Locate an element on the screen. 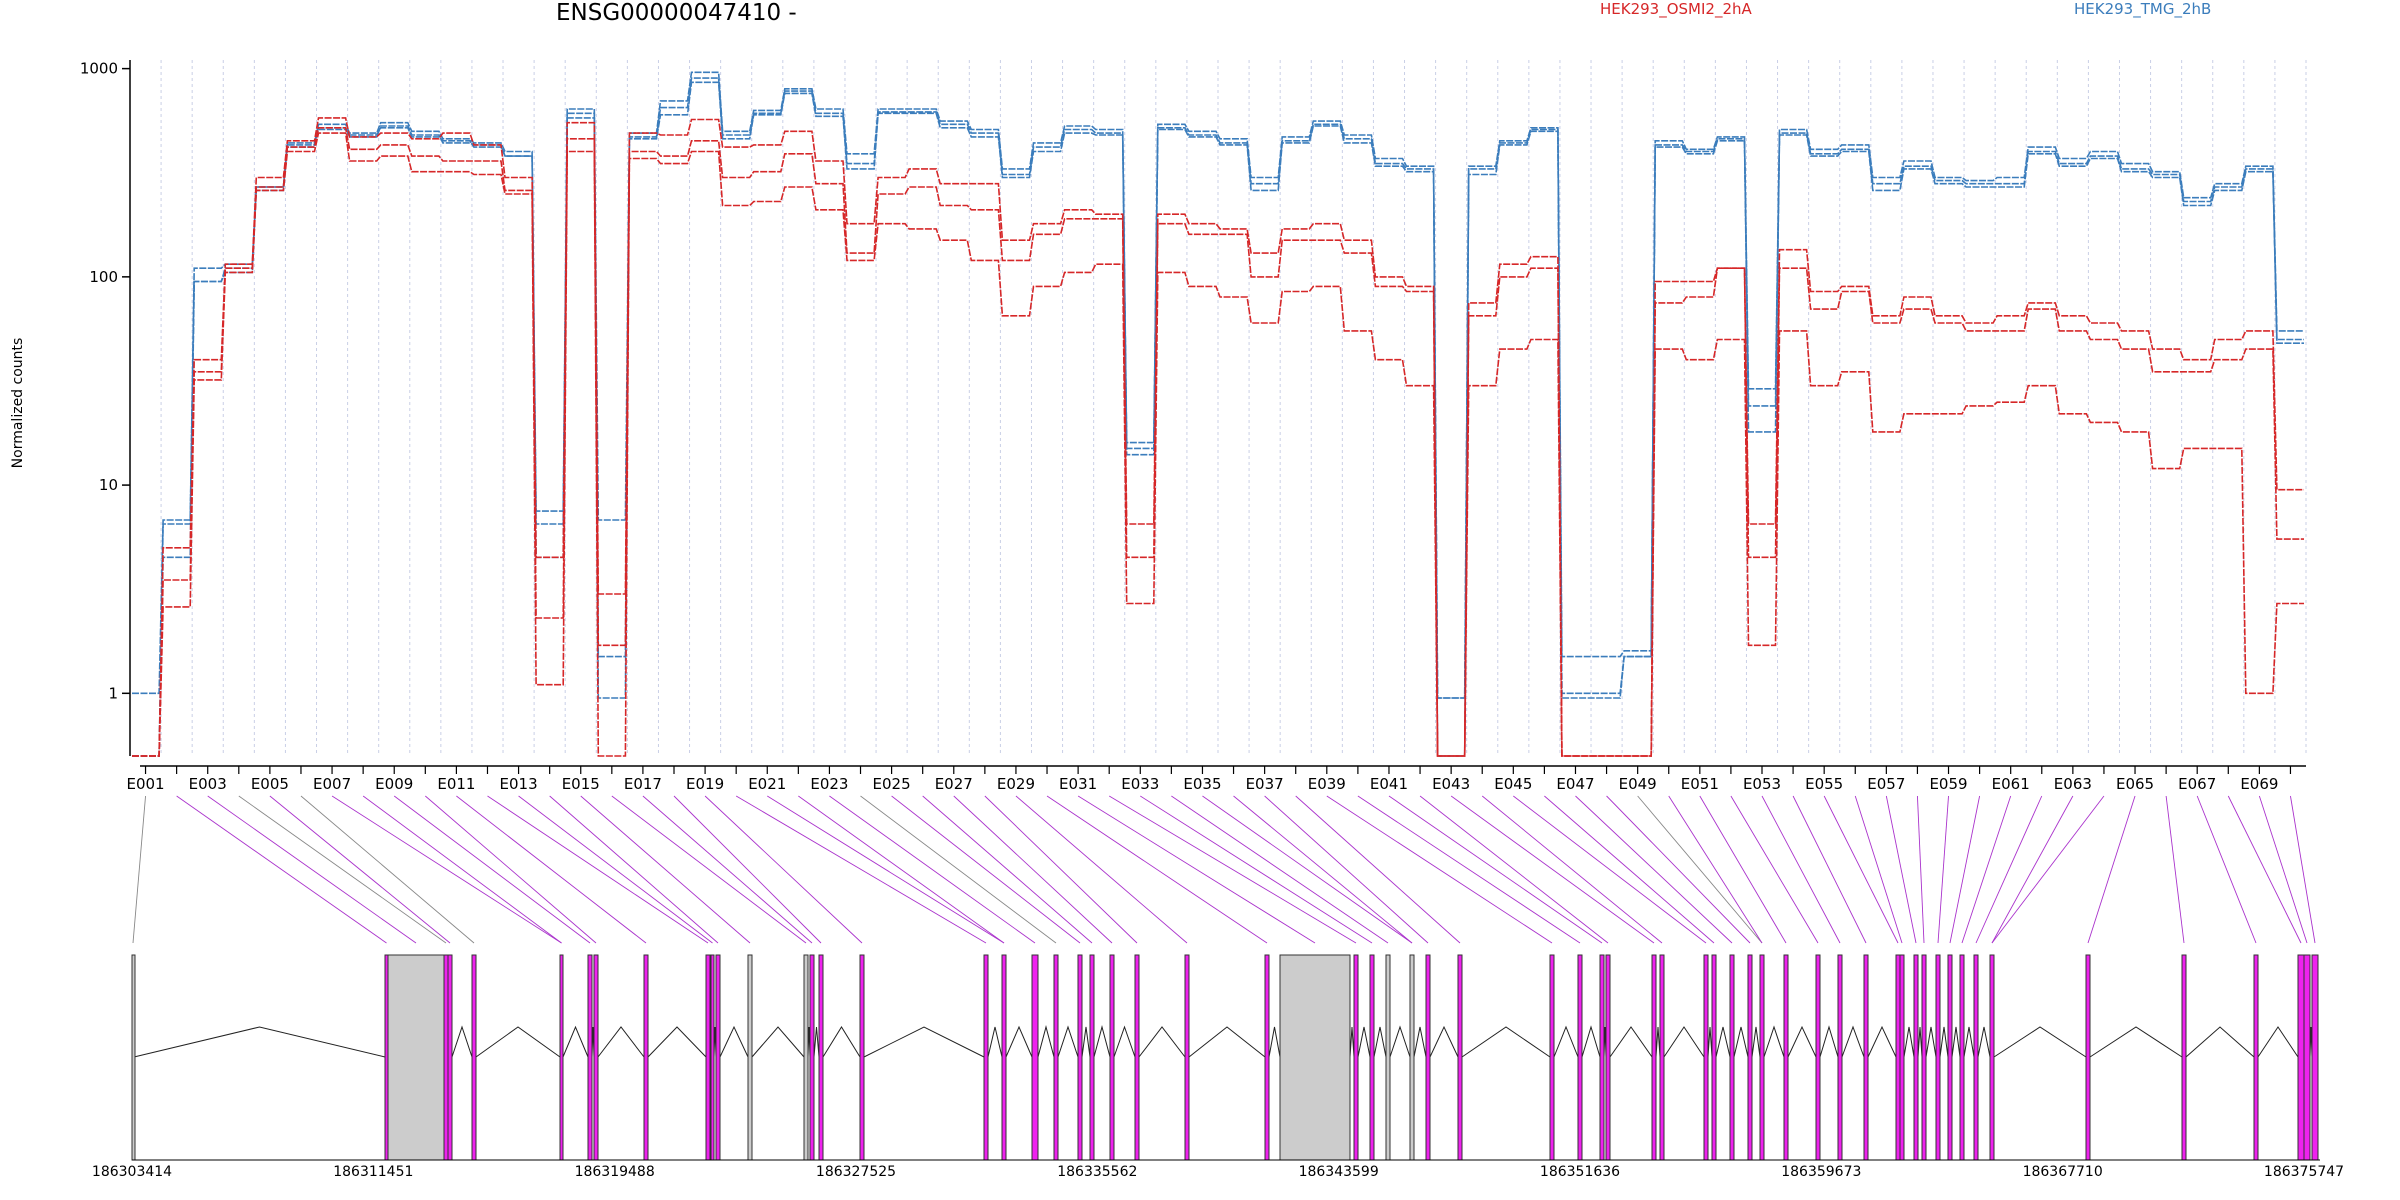 Image resolution: width=2400 pixels, height=1200 pixels. x-tick-label: E029 is located at coordinates (1016, 784).